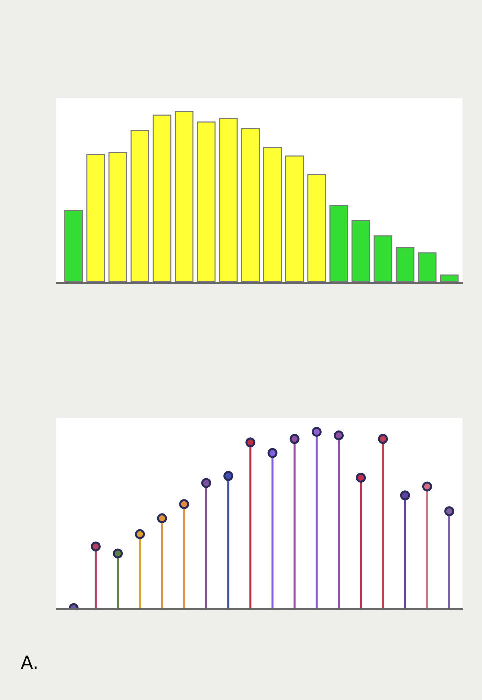  I want to click on text: A., so click(30, 663).